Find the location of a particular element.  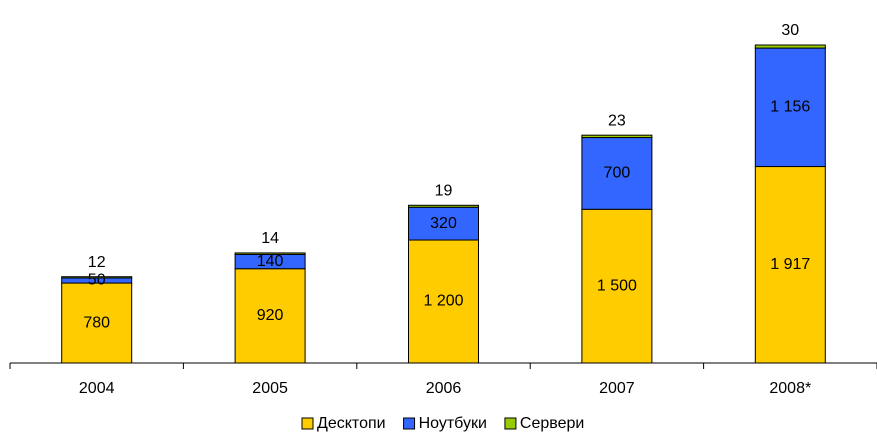

legend-label: Сервери is located at coordinates (552, 423).